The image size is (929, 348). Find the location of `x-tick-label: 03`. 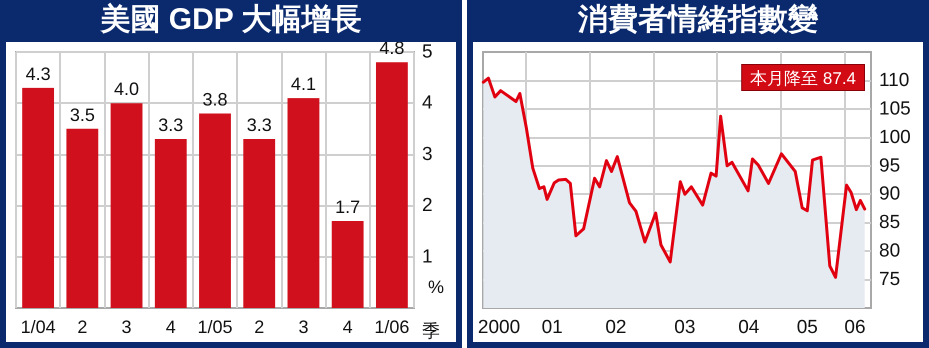

x-tick-label: 03 is located at coordinates (685, 327).